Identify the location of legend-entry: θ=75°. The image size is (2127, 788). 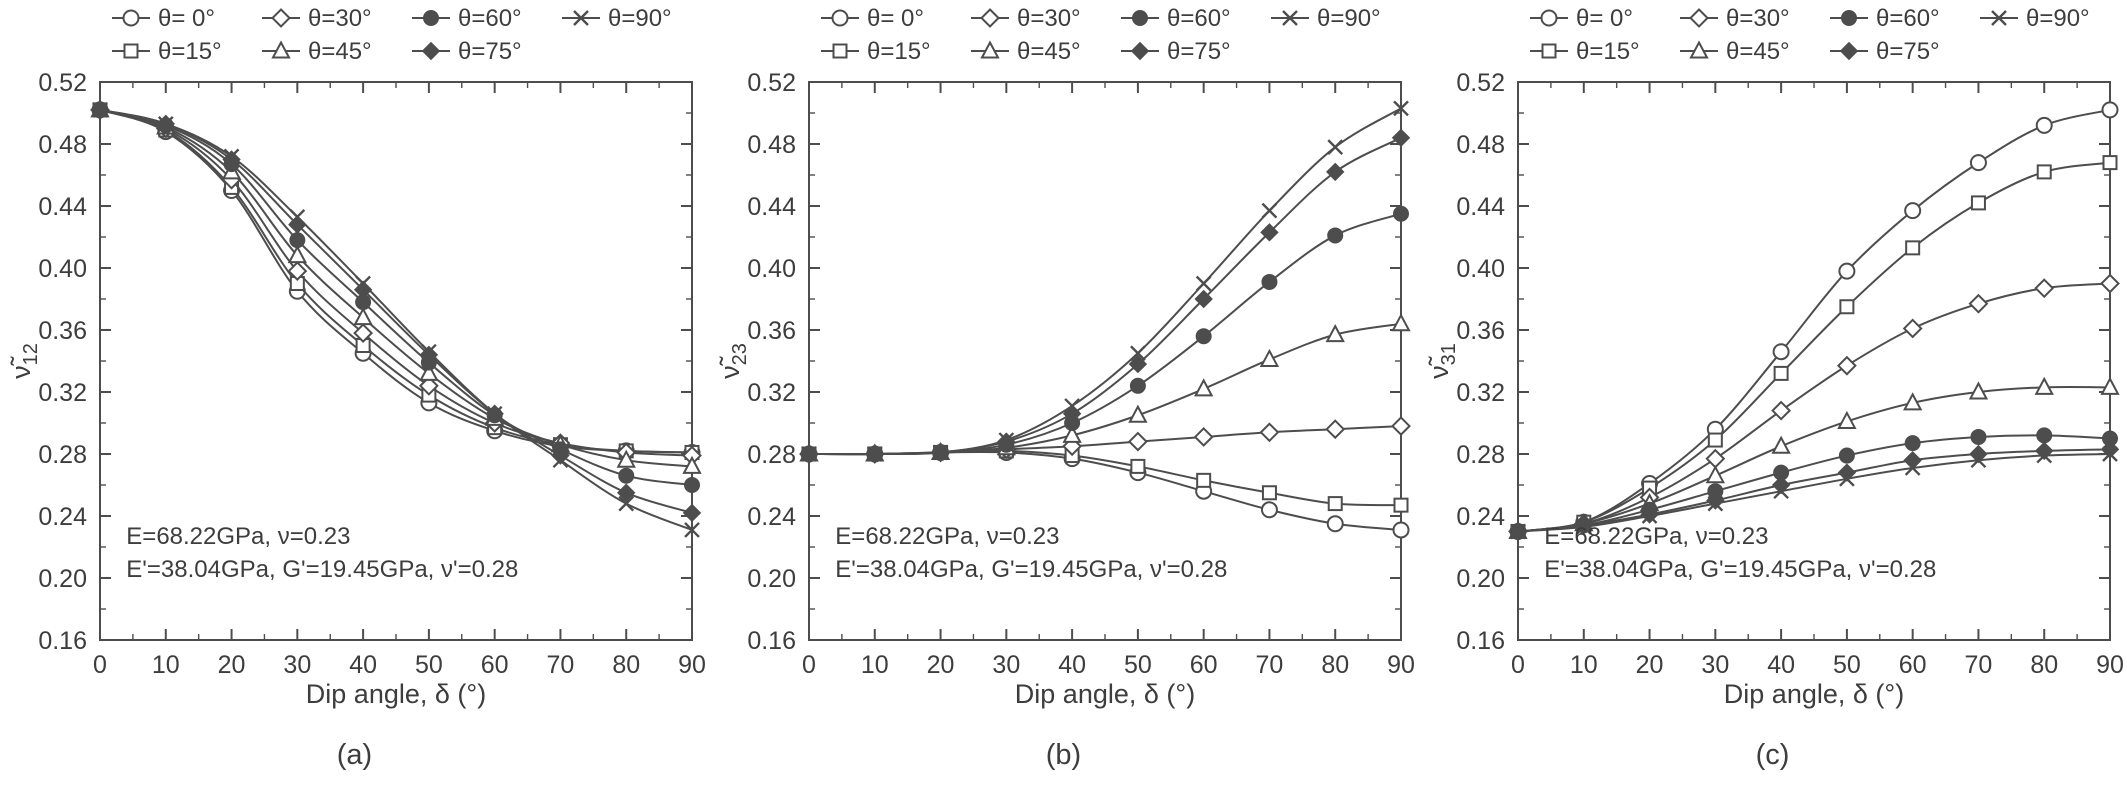
(467, 51).